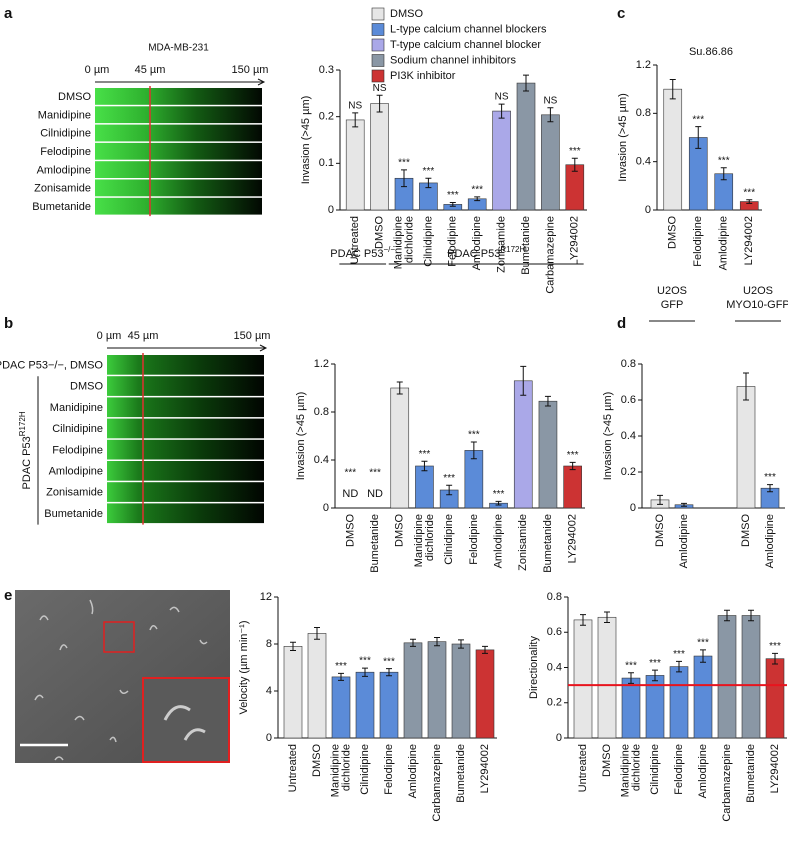  What do you see at coordinates (64, 170) in the screenshot?
I see `row-label: Amlodipine` at bounding box center [64, 170].